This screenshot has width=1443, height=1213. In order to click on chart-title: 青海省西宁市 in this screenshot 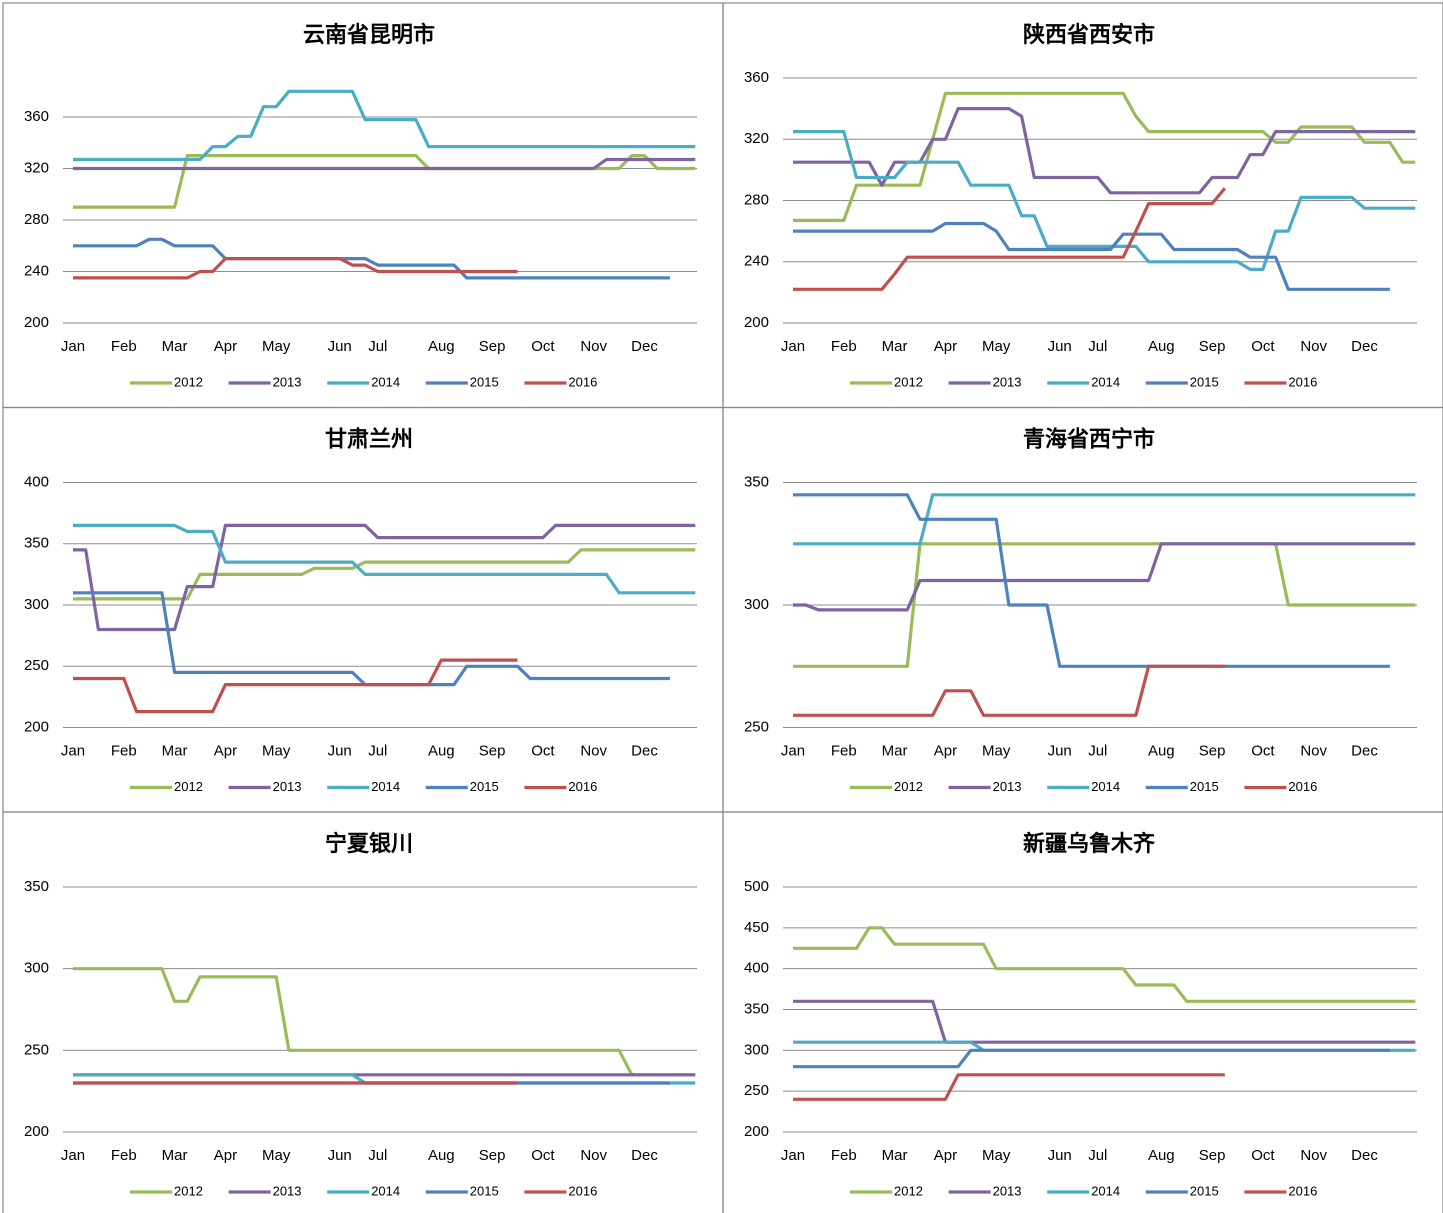, I will do `click(1089, 439)`.